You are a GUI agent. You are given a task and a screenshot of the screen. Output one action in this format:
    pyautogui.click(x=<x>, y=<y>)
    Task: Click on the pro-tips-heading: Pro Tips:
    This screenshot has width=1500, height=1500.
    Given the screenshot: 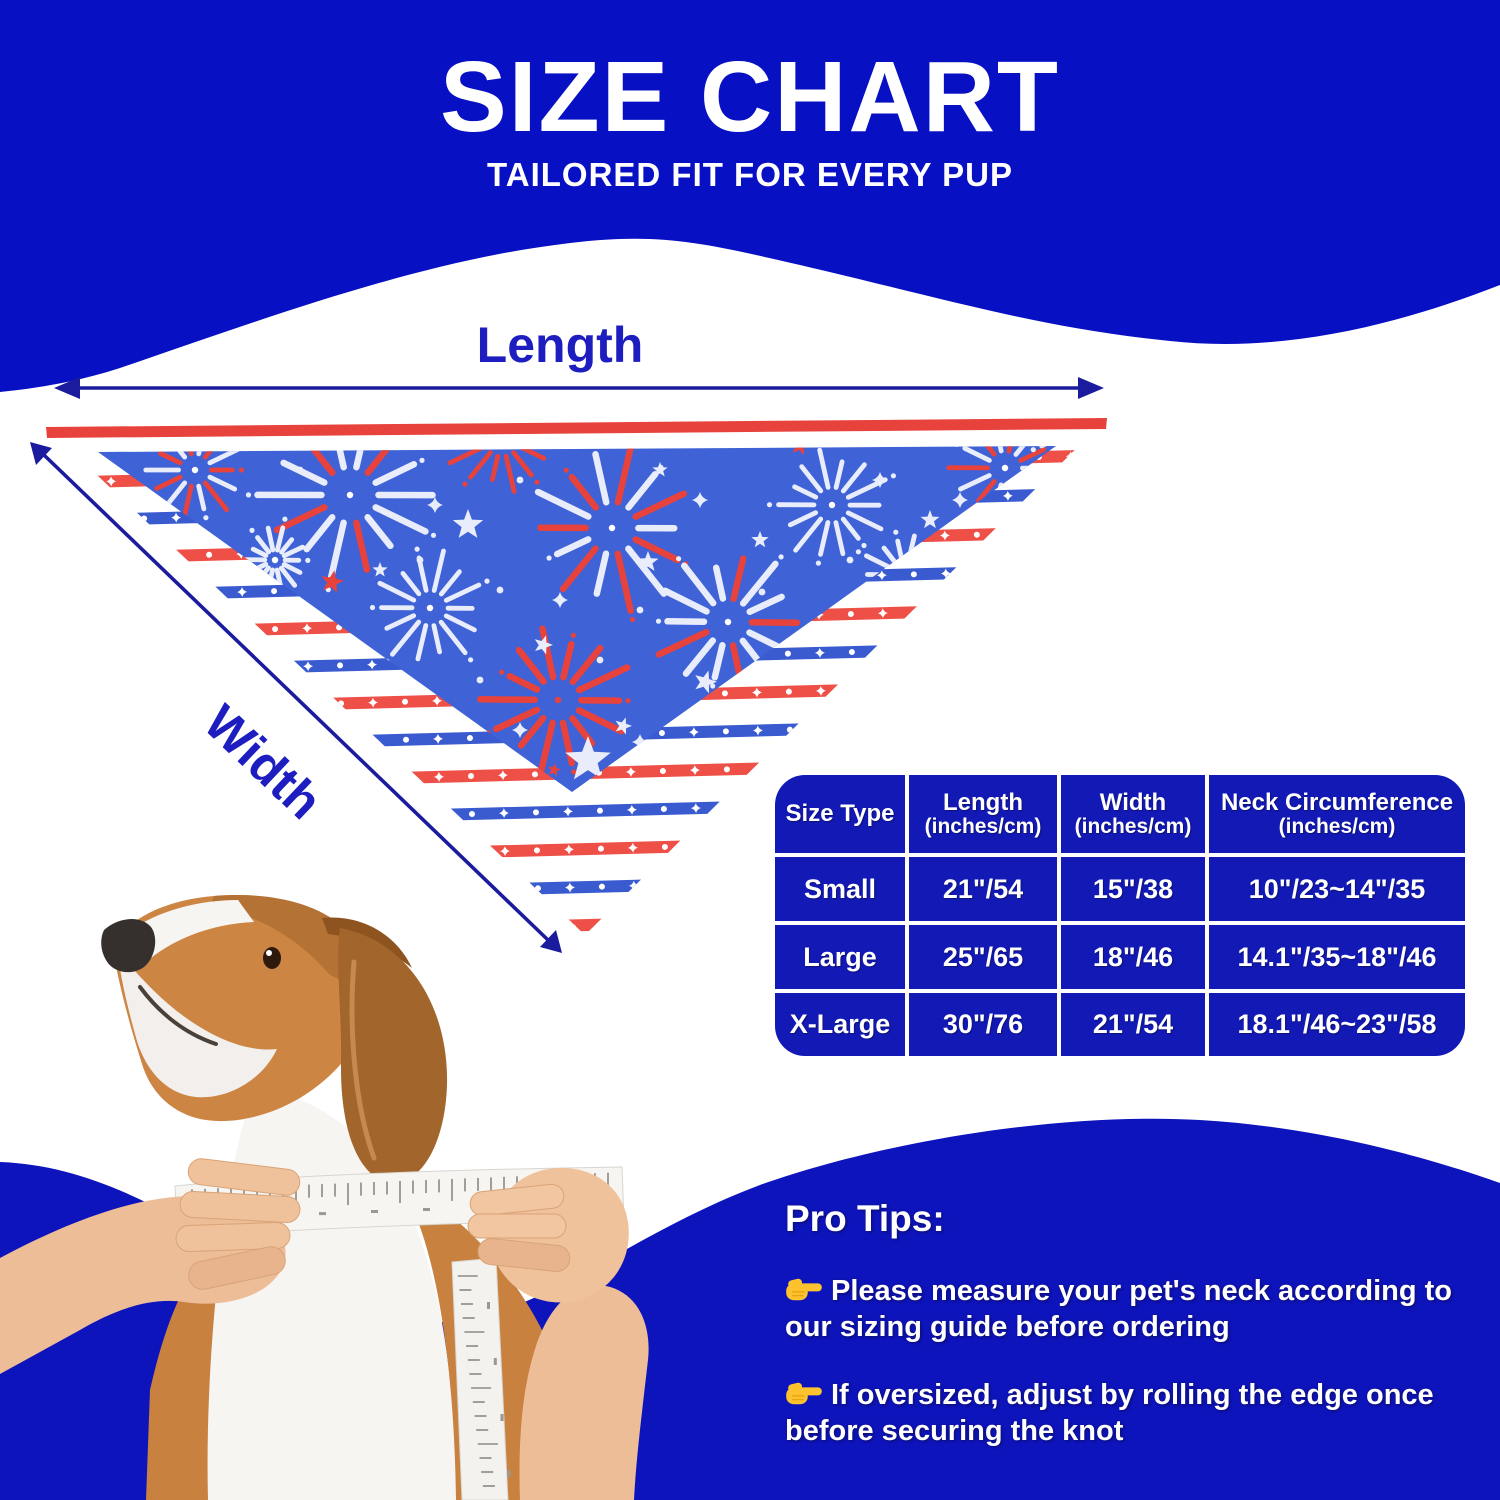 What is the action you would take?
    pyautogui.click(x=865, y=1218)
    